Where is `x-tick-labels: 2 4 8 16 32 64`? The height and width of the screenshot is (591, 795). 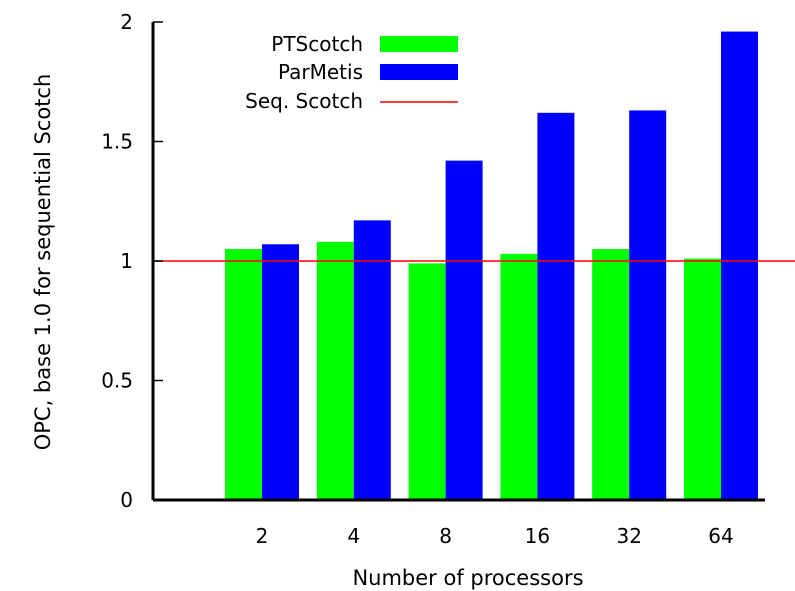 x-tick-labels: 2 4 8 16 32 64 is located at coordinates (495, 536).